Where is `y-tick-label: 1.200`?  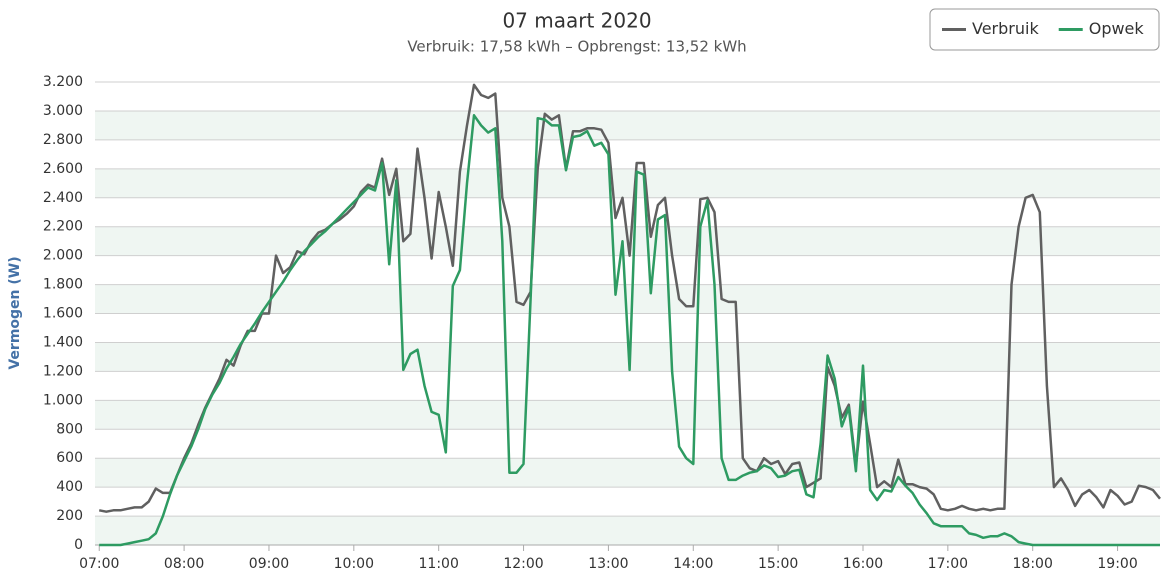 y-tick-label: 1.200 is located at coordinates (63, 371).